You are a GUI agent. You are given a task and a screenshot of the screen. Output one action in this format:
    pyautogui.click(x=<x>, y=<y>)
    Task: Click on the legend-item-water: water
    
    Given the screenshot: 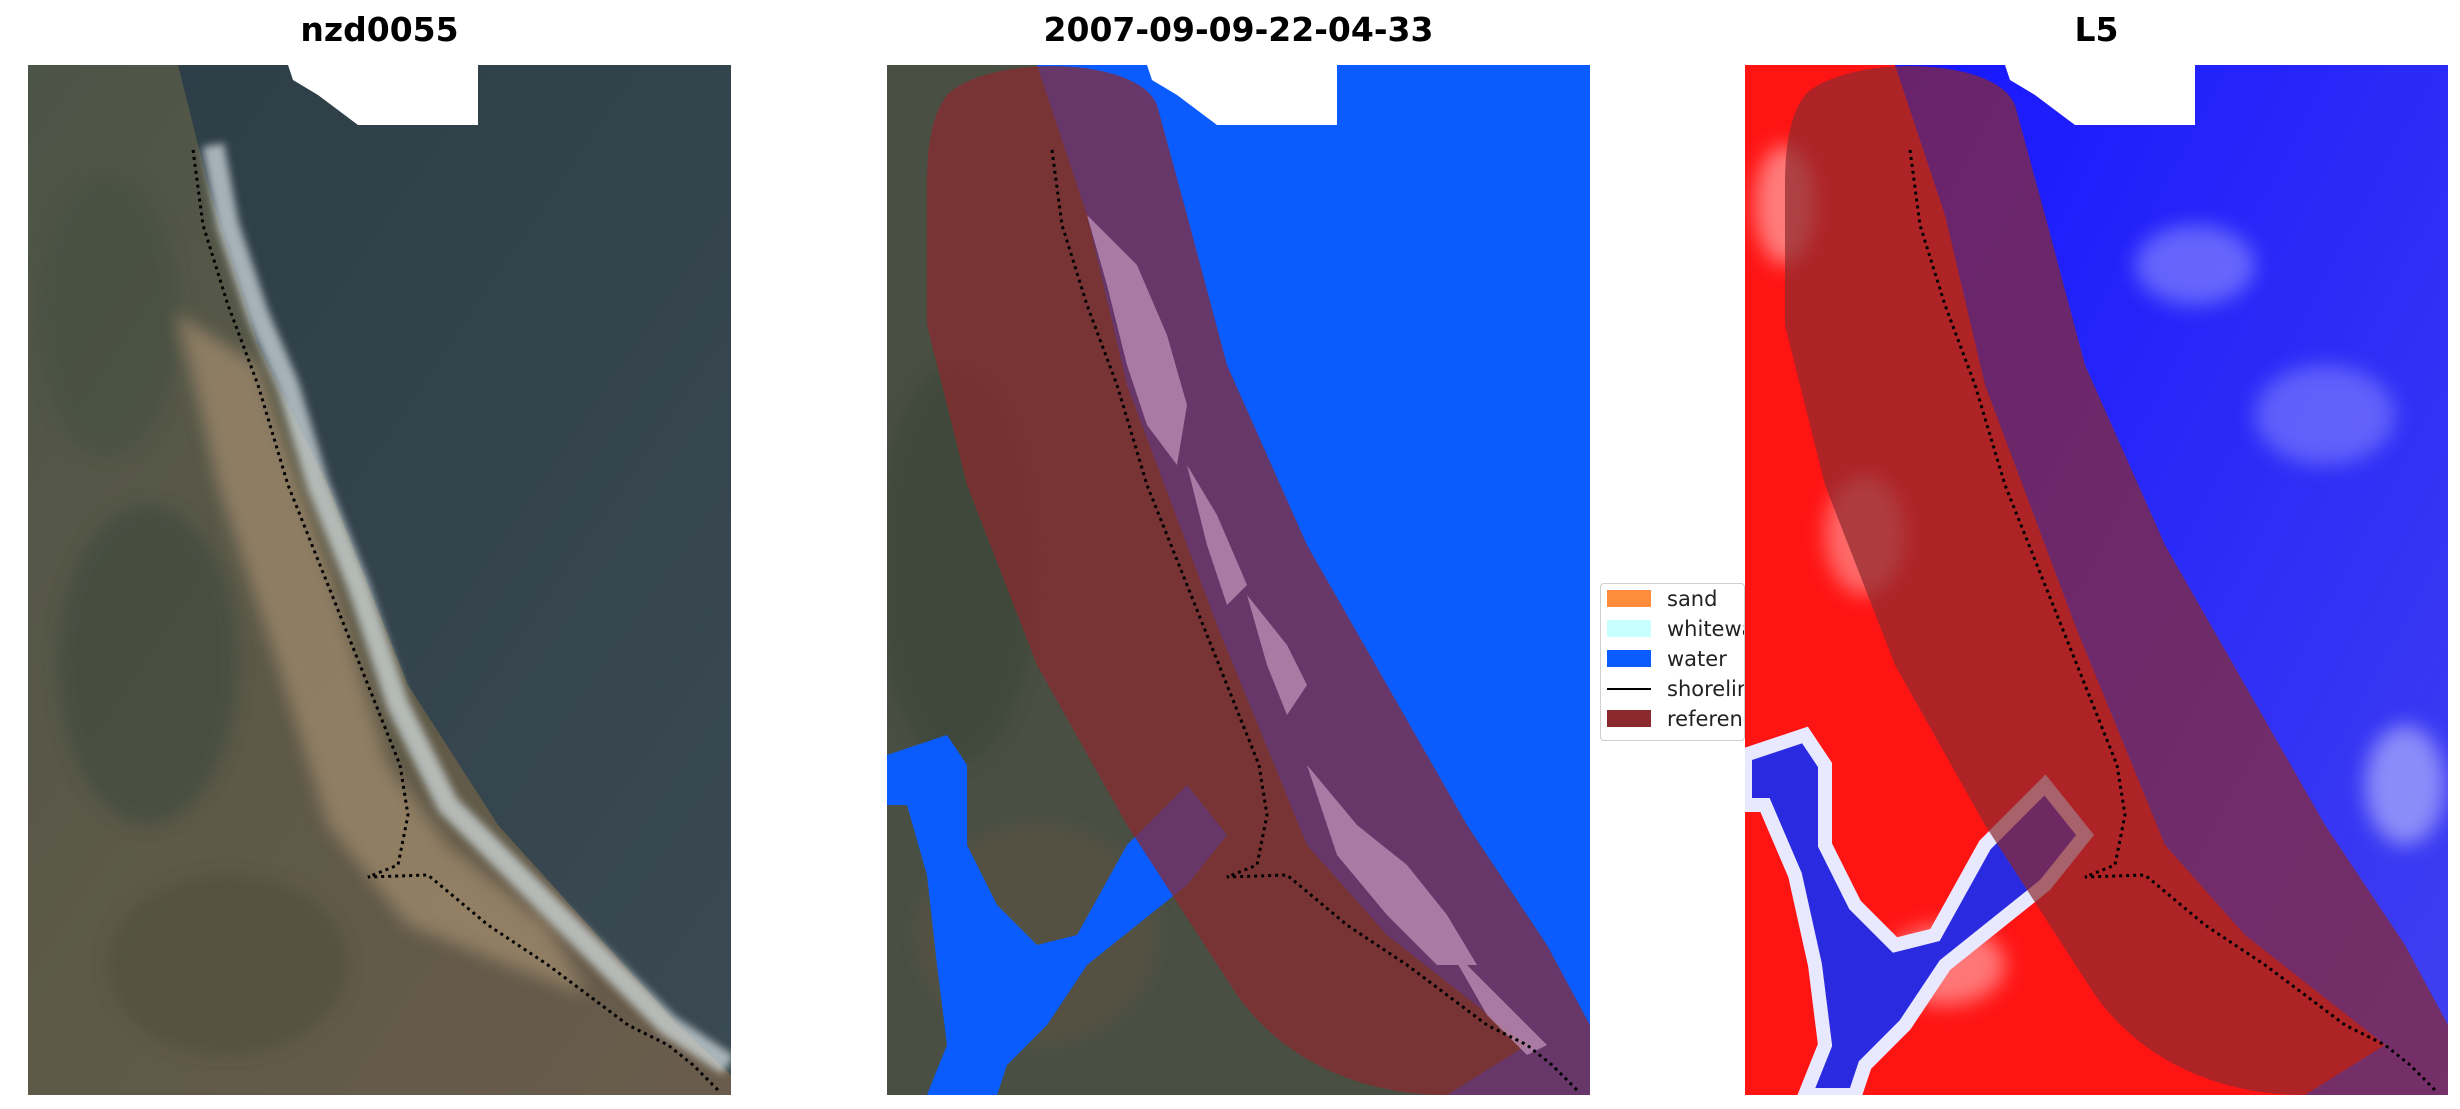 What is the action you would take?
    pyautogui.click(x=1675, y=659)
    